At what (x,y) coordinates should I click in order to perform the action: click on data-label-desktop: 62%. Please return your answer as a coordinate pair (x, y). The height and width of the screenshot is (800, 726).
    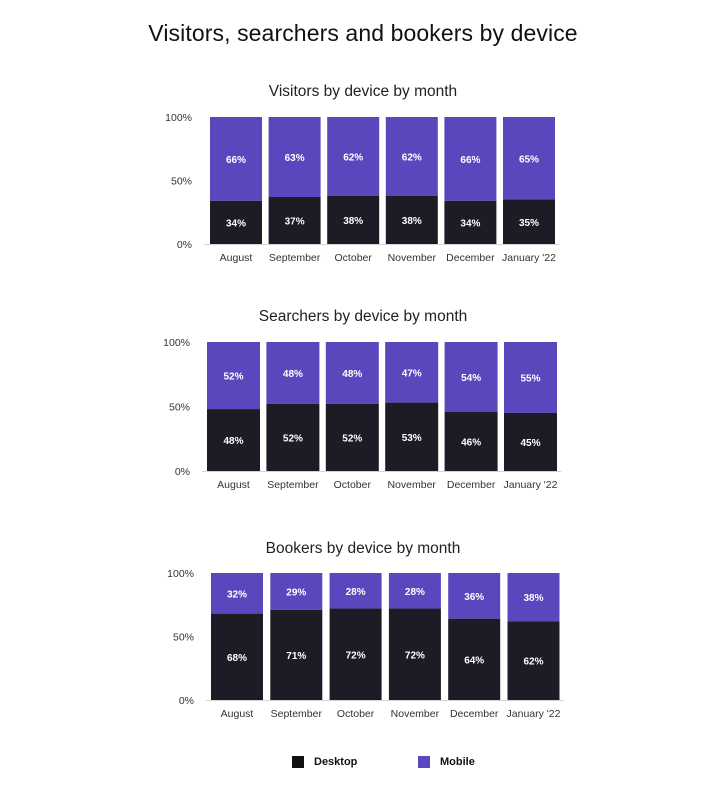
    Looking at the image, I should click on (533, 662).